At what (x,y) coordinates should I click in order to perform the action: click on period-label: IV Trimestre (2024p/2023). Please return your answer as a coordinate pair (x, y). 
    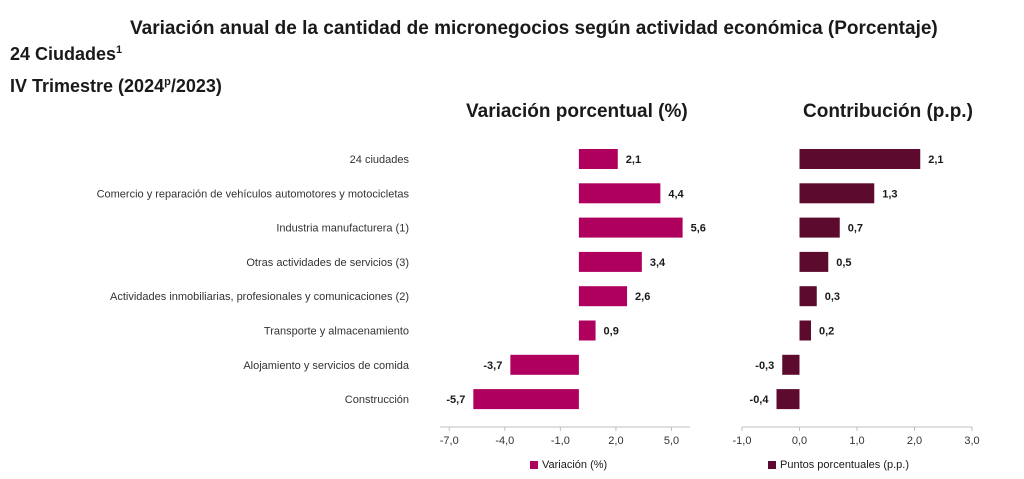
    Looking at the image, I should click on (116, 86).